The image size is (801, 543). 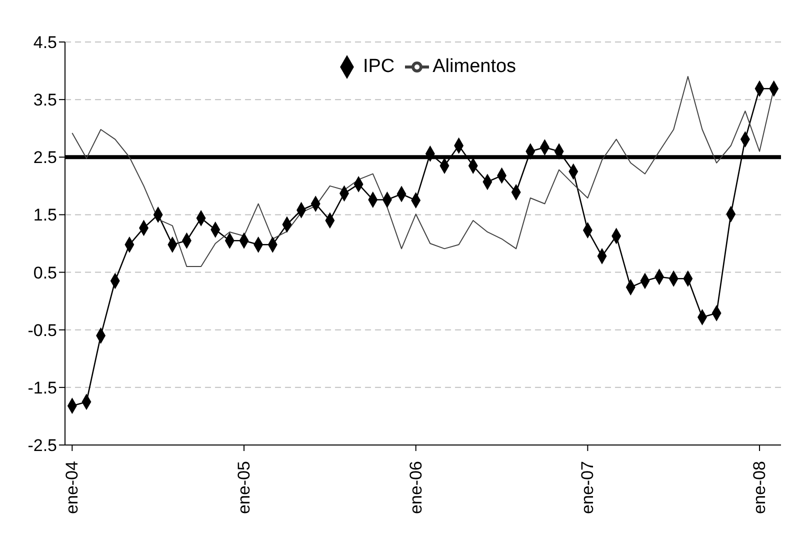 I want to click on y-tick-label: 4.5, so click(x=45, y=42).